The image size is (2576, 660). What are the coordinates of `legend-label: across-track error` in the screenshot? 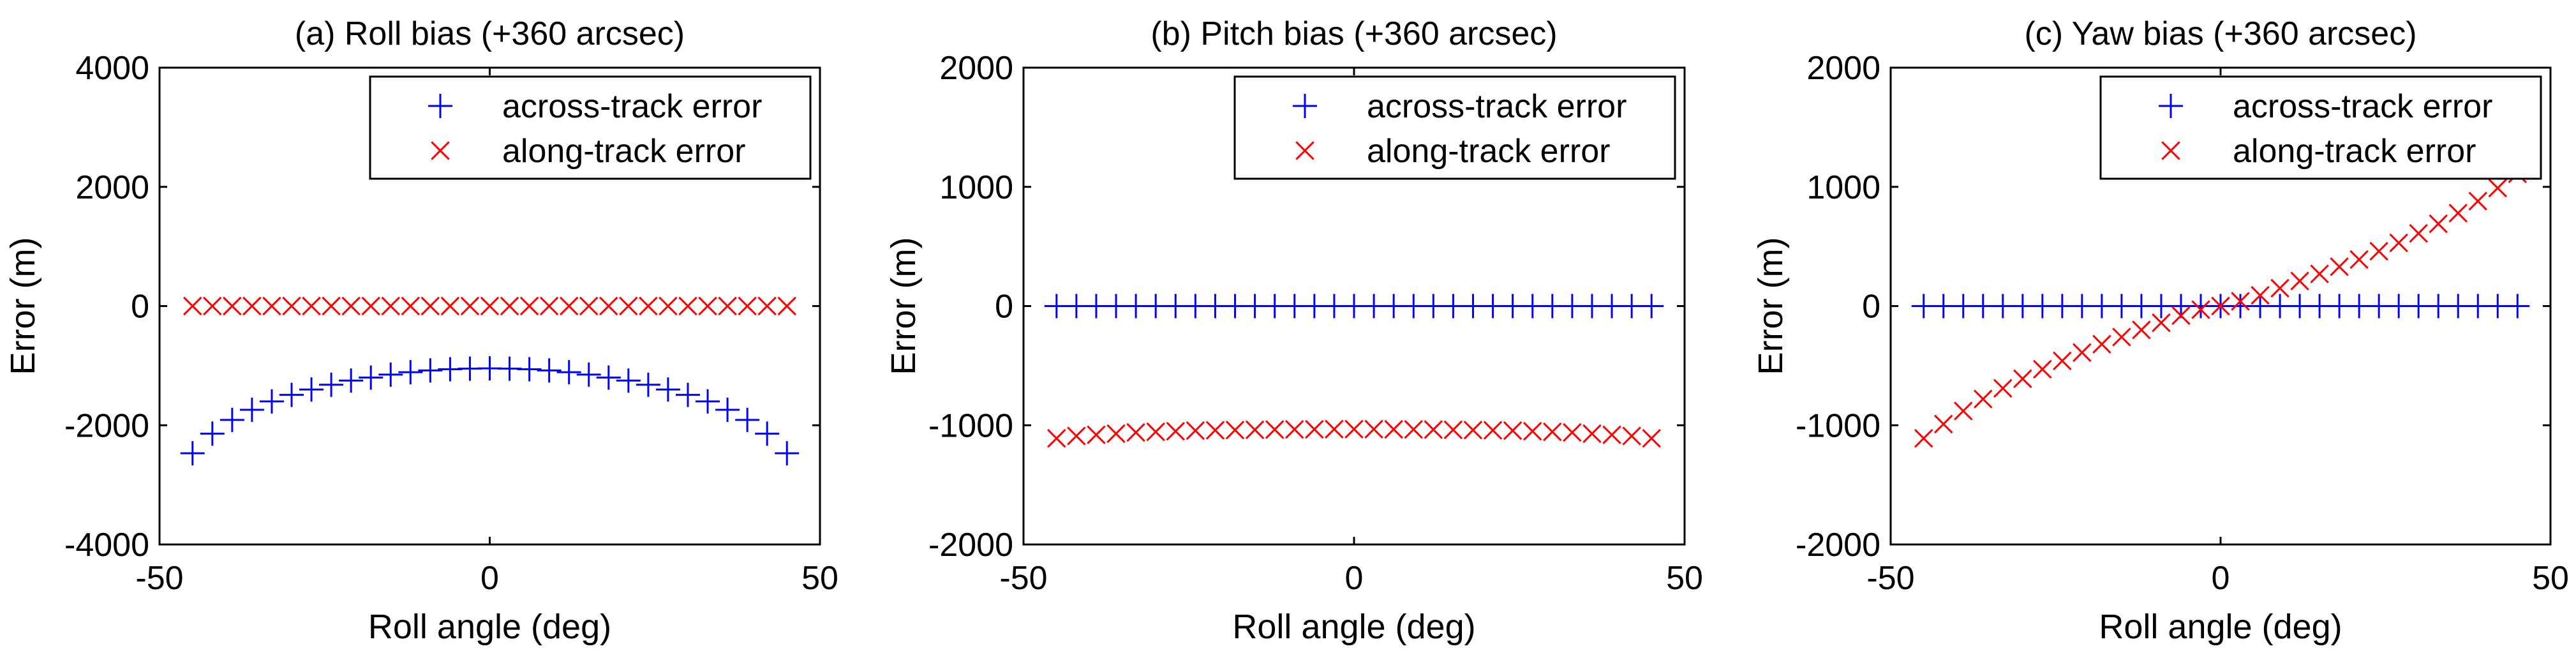 It's located at (632, 106).